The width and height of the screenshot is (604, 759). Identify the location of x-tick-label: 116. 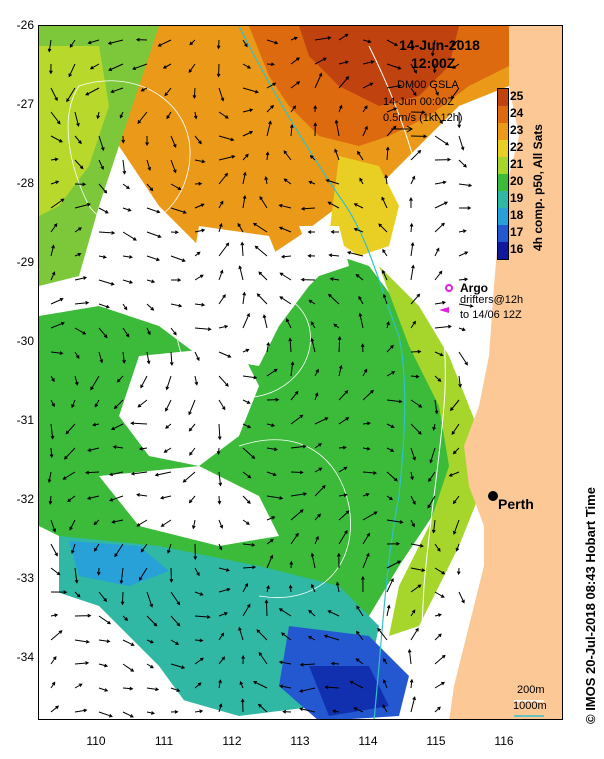
(504, 741).